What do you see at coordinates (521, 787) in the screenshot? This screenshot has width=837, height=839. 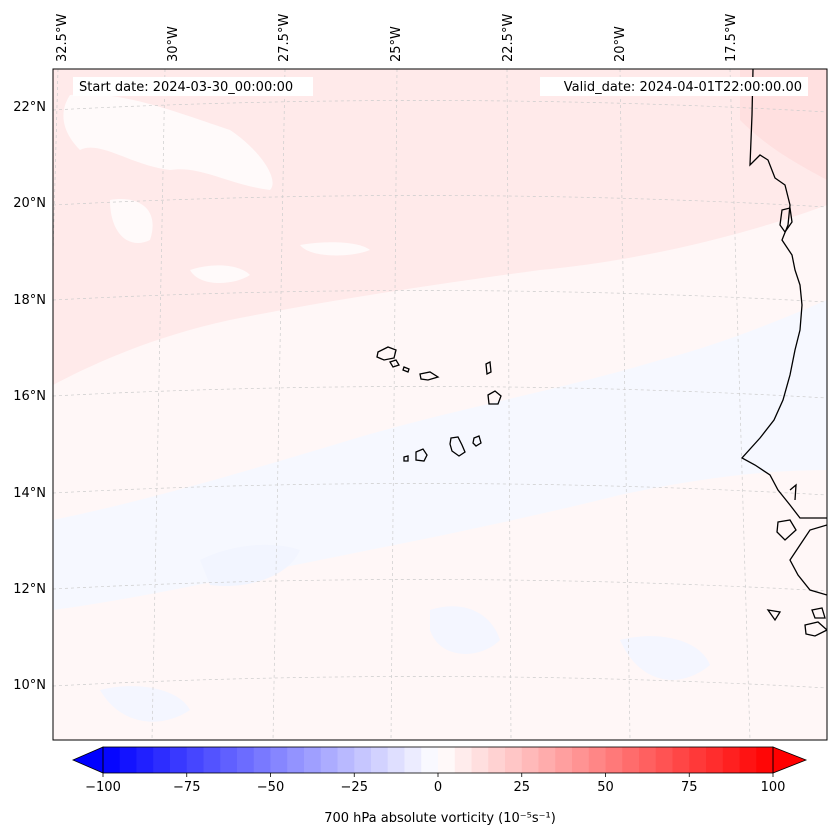 I see `colorbar-tick-label: 25` at bounding box center [521, 787].